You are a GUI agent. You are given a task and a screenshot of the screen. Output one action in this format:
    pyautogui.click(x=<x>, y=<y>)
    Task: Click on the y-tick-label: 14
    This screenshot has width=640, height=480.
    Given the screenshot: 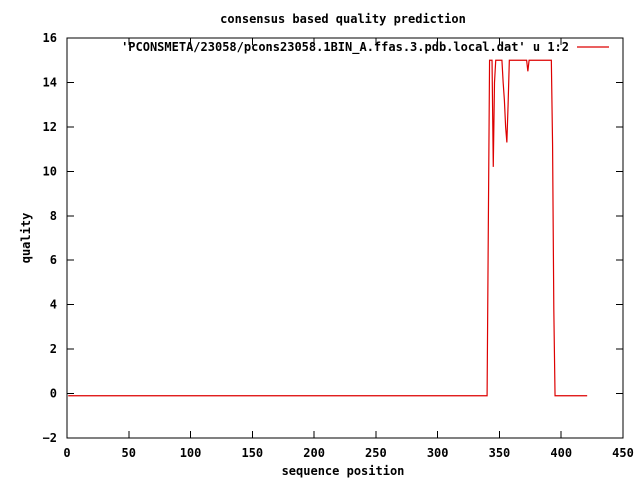 What is the action you would take?
    pyautogui.click(x=50, y=82)
    